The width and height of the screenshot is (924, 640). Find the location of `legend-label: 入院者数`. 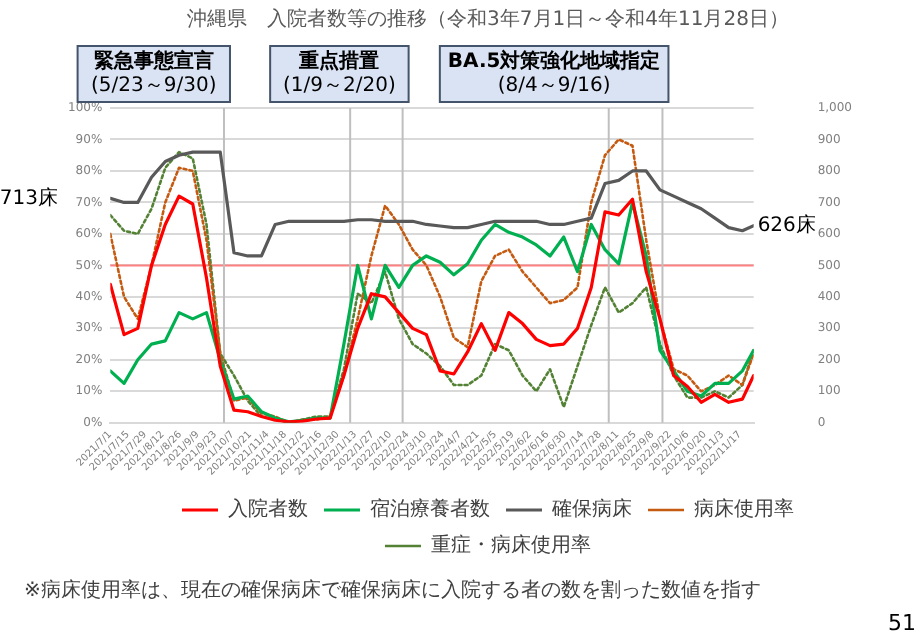

legend-label: 入院者数 is located at coordinates (268, 509).